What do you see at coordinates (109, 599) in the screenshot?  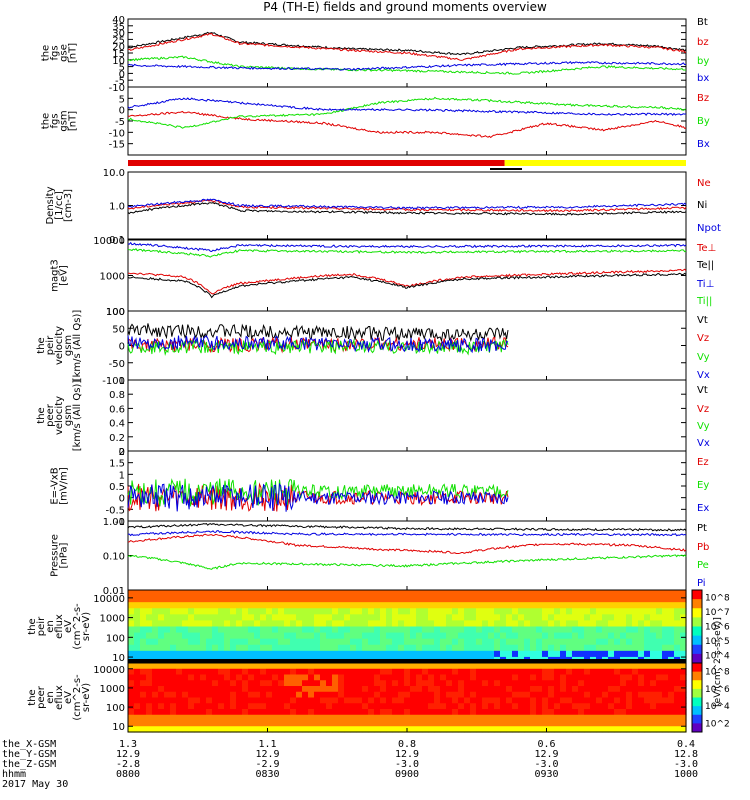 I see `y-tick-label: 10000` at bounding box center [109, 599].